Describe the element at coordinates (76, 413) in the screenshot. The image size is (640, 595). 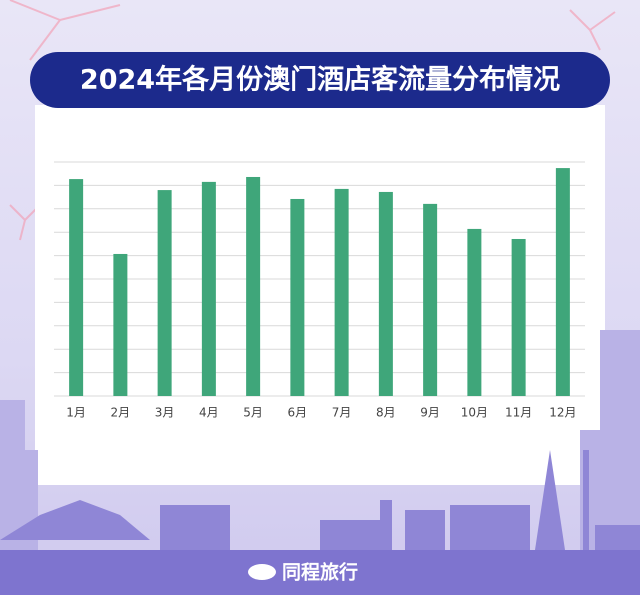
I see `x-tick-label: 1月` at that location.